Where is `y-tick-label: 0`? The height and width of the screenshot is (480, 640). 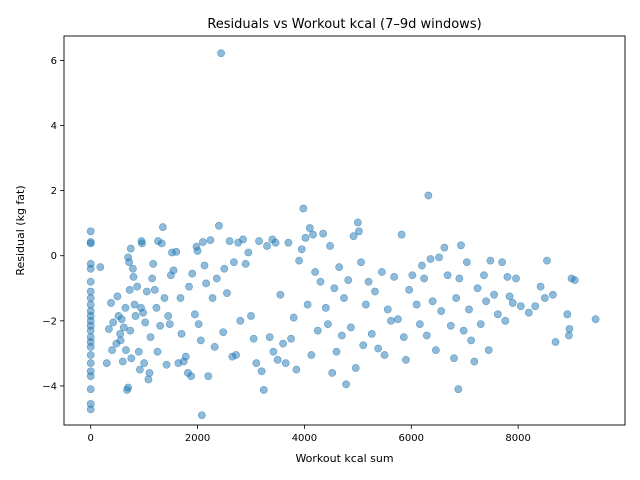 y-tick-label: 0 is located at coordinates (54, 256).